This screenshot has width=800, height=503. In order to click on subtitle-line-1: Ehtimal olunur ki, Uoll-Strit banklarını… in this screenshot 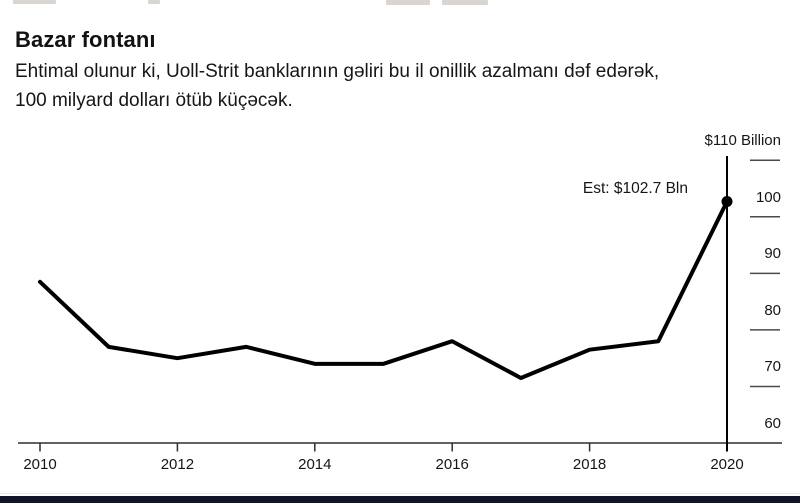, I will do `click(337, 71)`.